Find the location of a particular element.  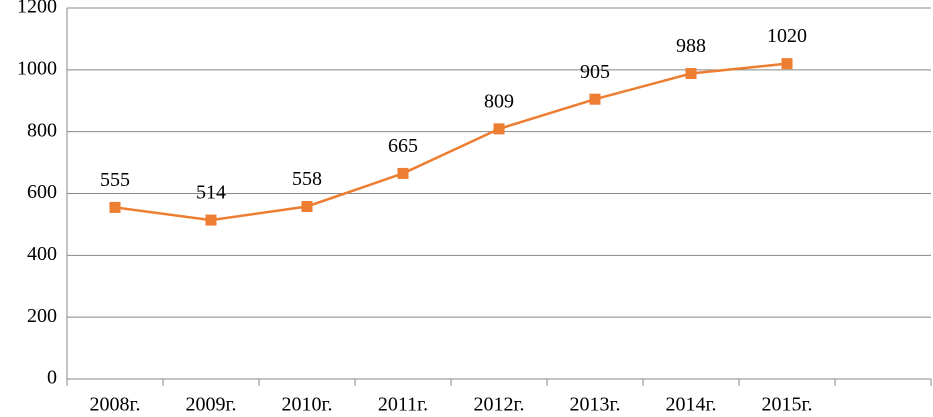

x-tick-label: 2014г. is located at coordinates (691, 405).